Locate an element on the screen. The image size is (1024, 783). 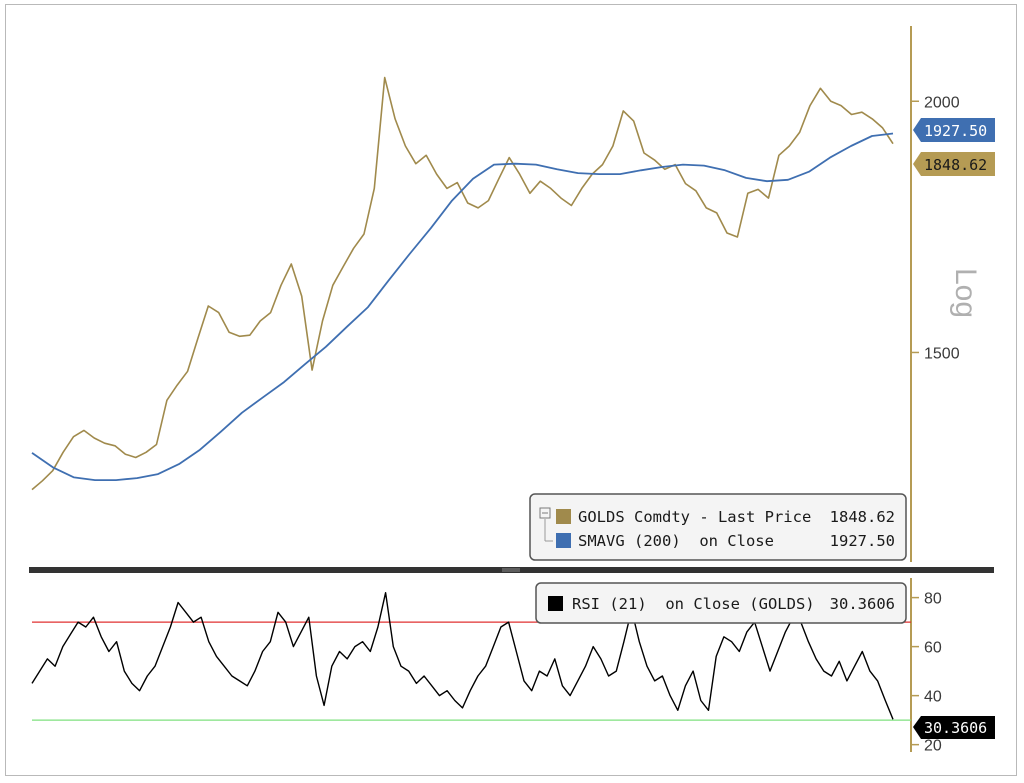
rsi-tick-label: 40 is located at coordinates (933, 697).